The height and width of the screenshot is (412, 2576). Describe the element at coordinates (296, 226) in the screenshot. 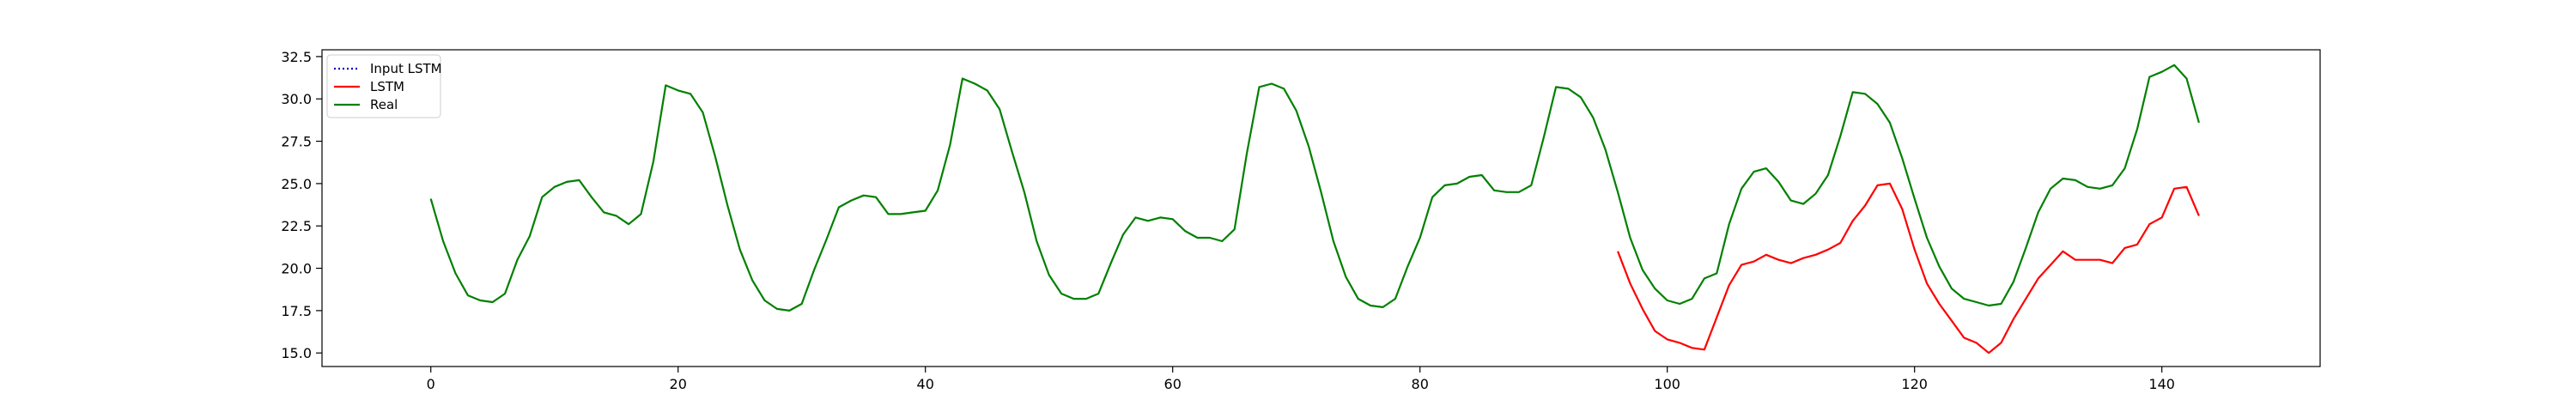

I see `y-tick-label: 22.5` at that location.